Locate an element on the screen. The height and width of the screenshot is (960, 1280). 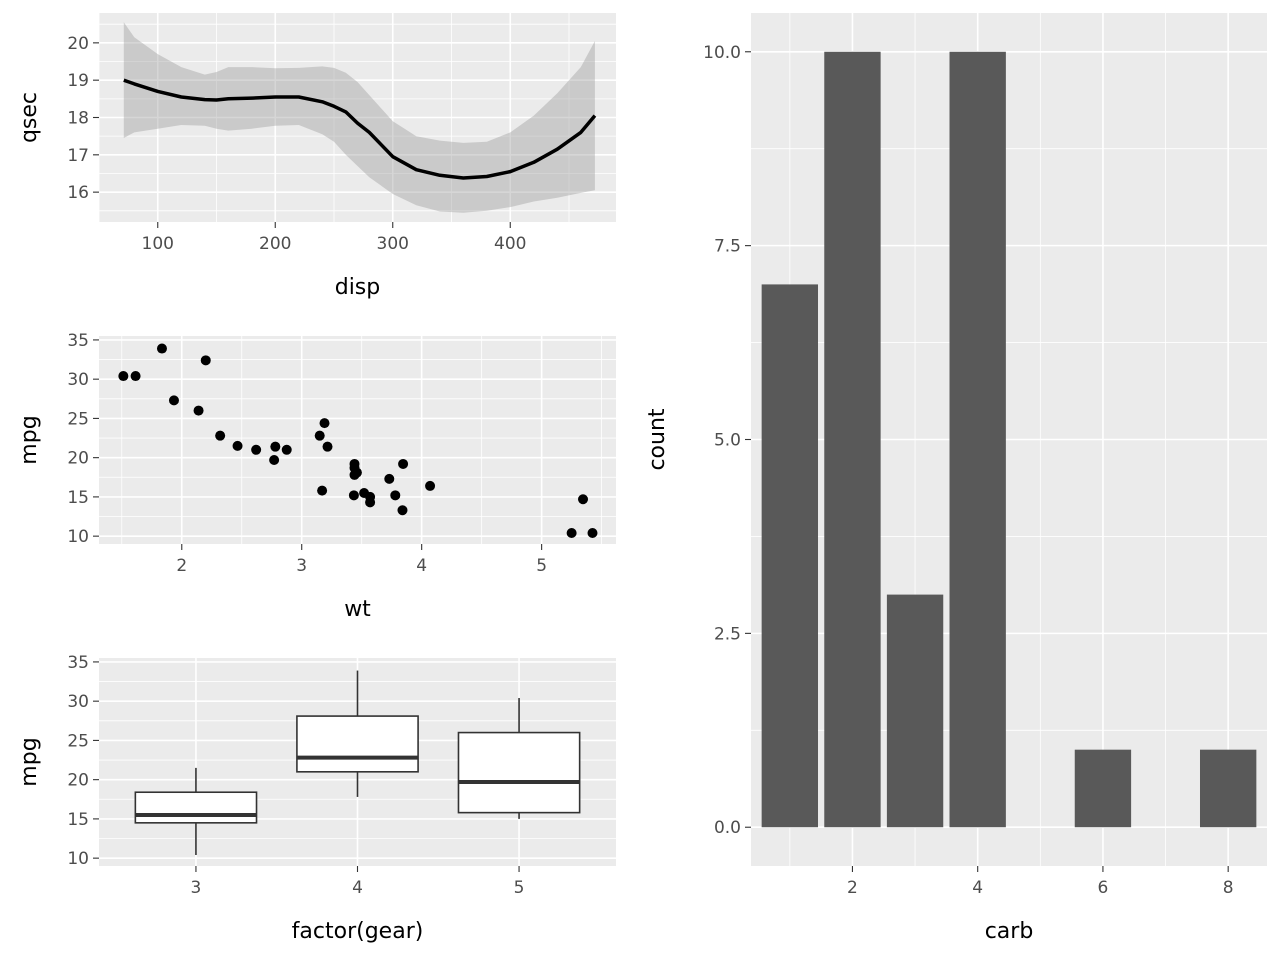
y-tick-label: 17 is located at coordinates (78, 156).